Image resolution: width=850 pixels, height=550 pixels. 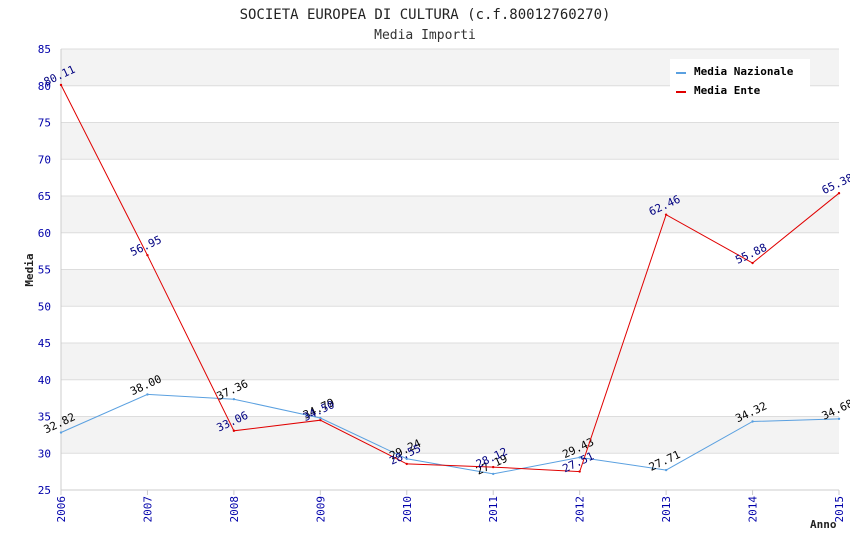 What do you see at coordinates (44, 270) in the screenshot?
I see `y-tick-label: 55` at bounding box center [44, 270].